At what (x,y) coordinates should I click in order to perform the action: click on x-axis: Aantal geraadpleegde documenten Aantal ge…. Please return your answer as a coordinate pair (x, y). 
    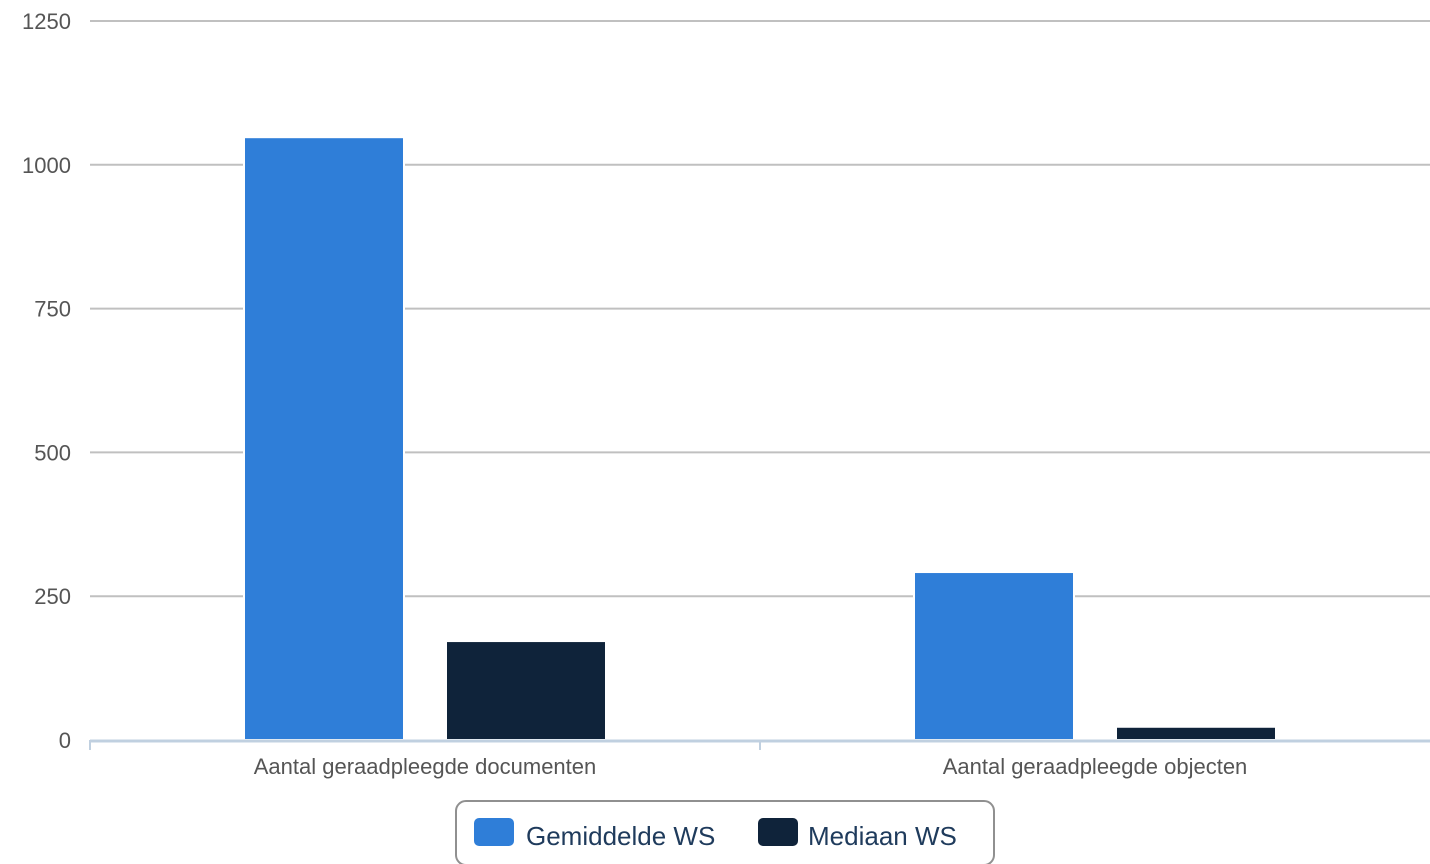
    Looking at the image, I should click on (759, 759).